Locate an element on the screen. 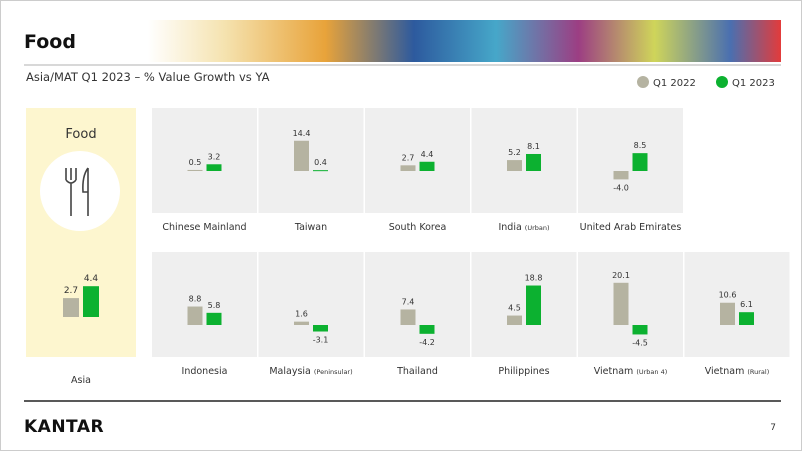 This screenshot has width=802, height=455. chart-title: Vietnam (Urban 4) is located at coordinates (631, 371).